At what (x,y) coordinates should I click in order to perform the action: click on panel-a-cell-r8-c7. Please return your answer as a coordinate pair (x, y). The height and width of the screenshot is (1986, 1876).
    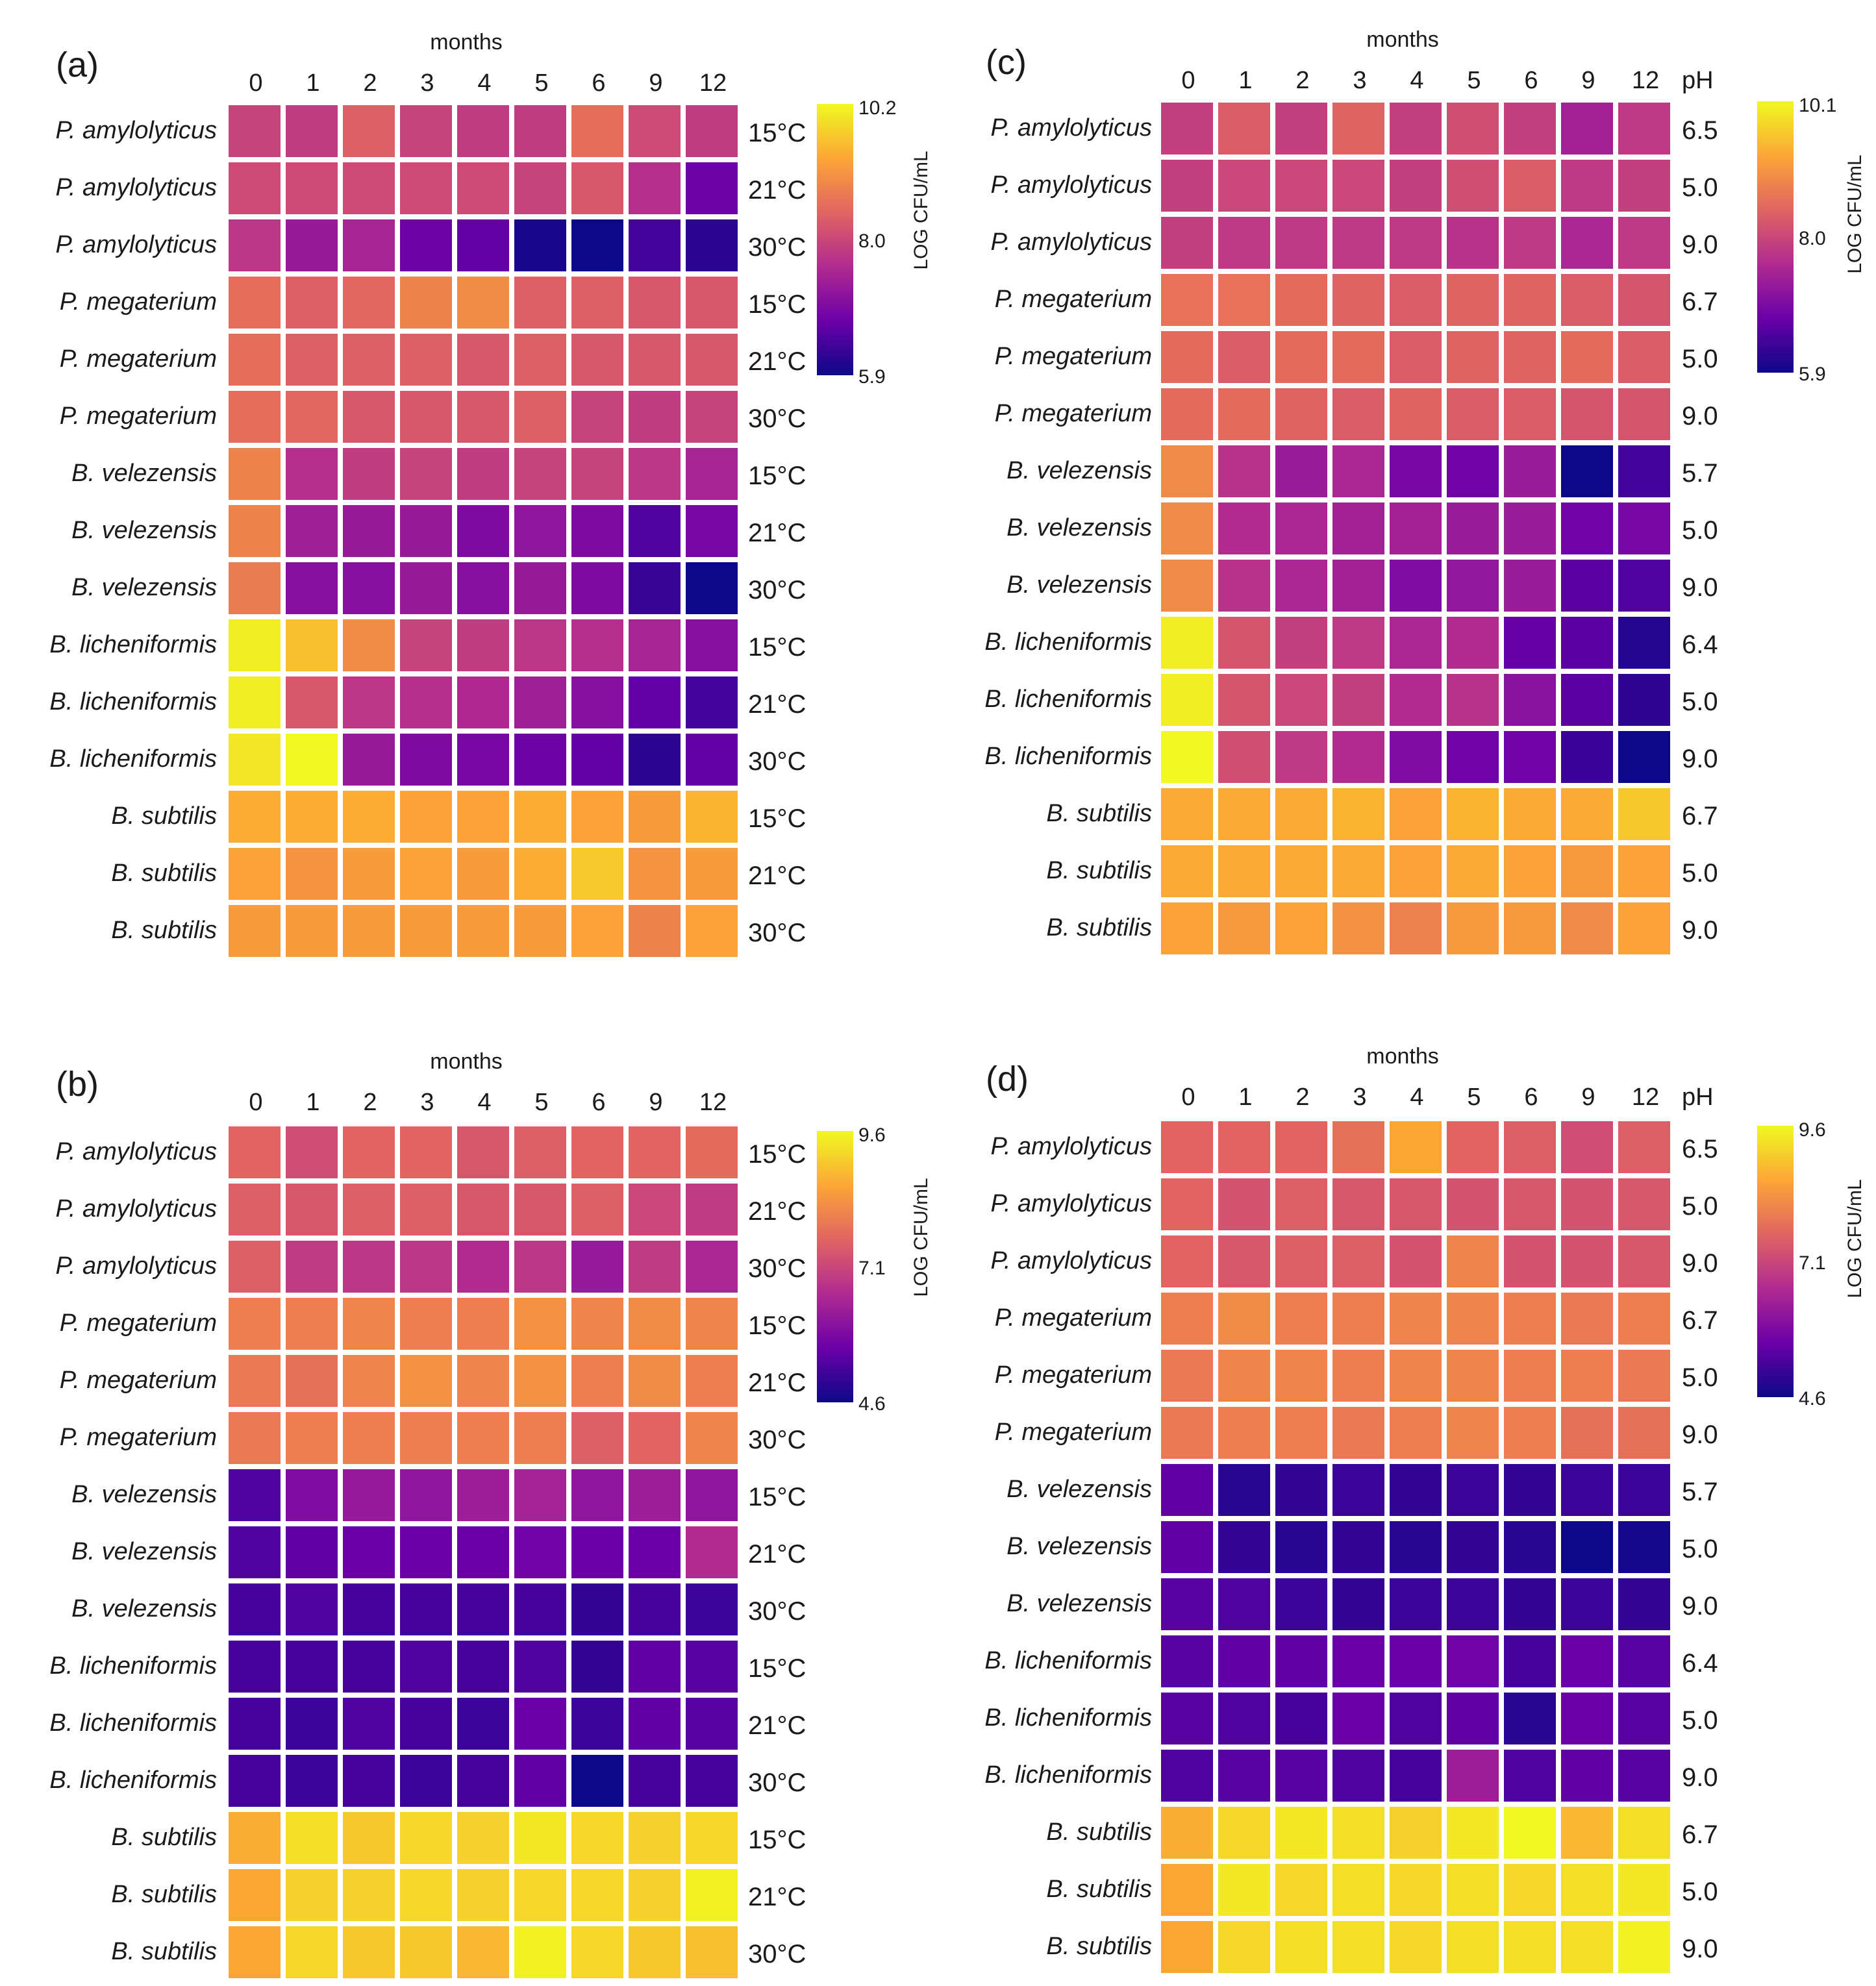
    Looking at the image, I should click on (655, 588).